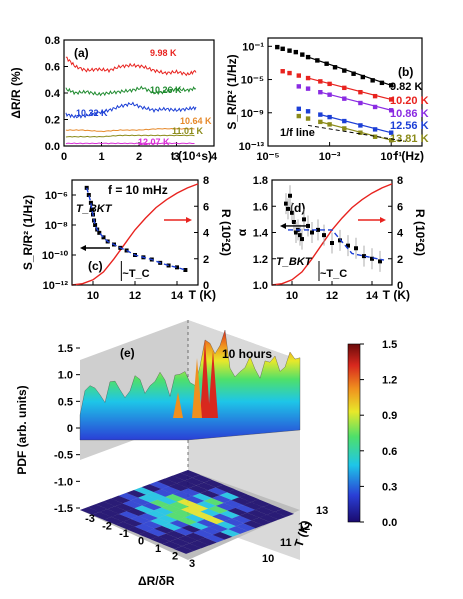  Describe the element at coordinates (175, 557) in the screenshot. I see `e-xtick-label: 2` at that location.